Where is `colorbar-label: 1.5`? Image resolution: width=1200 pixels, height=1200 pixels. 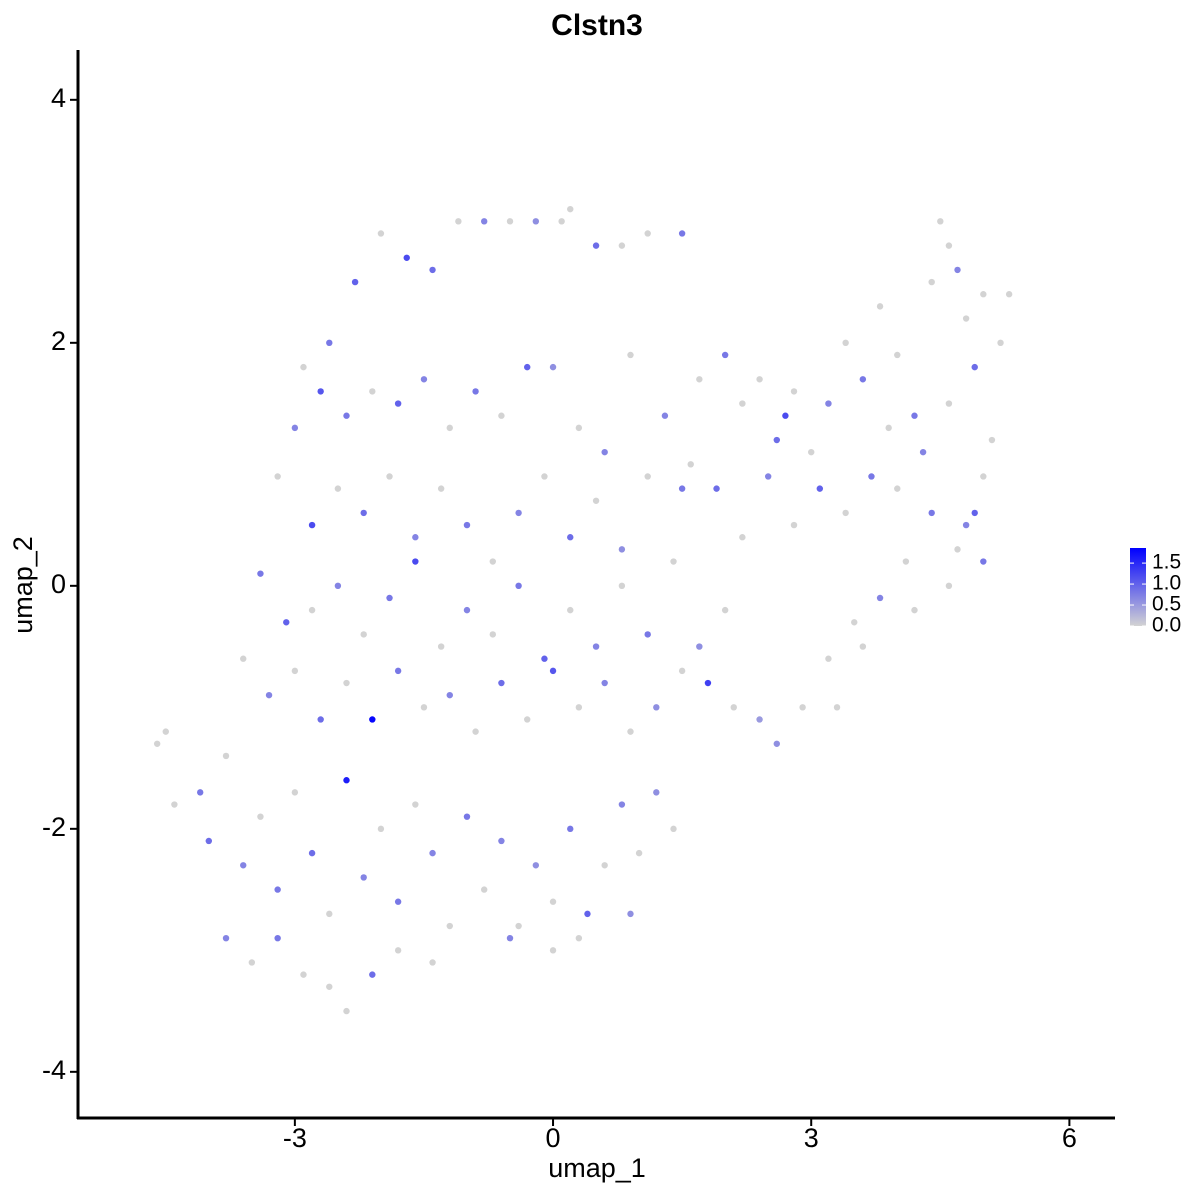 colorbar-label: 1.5 is located at coordinates (1166, 562).